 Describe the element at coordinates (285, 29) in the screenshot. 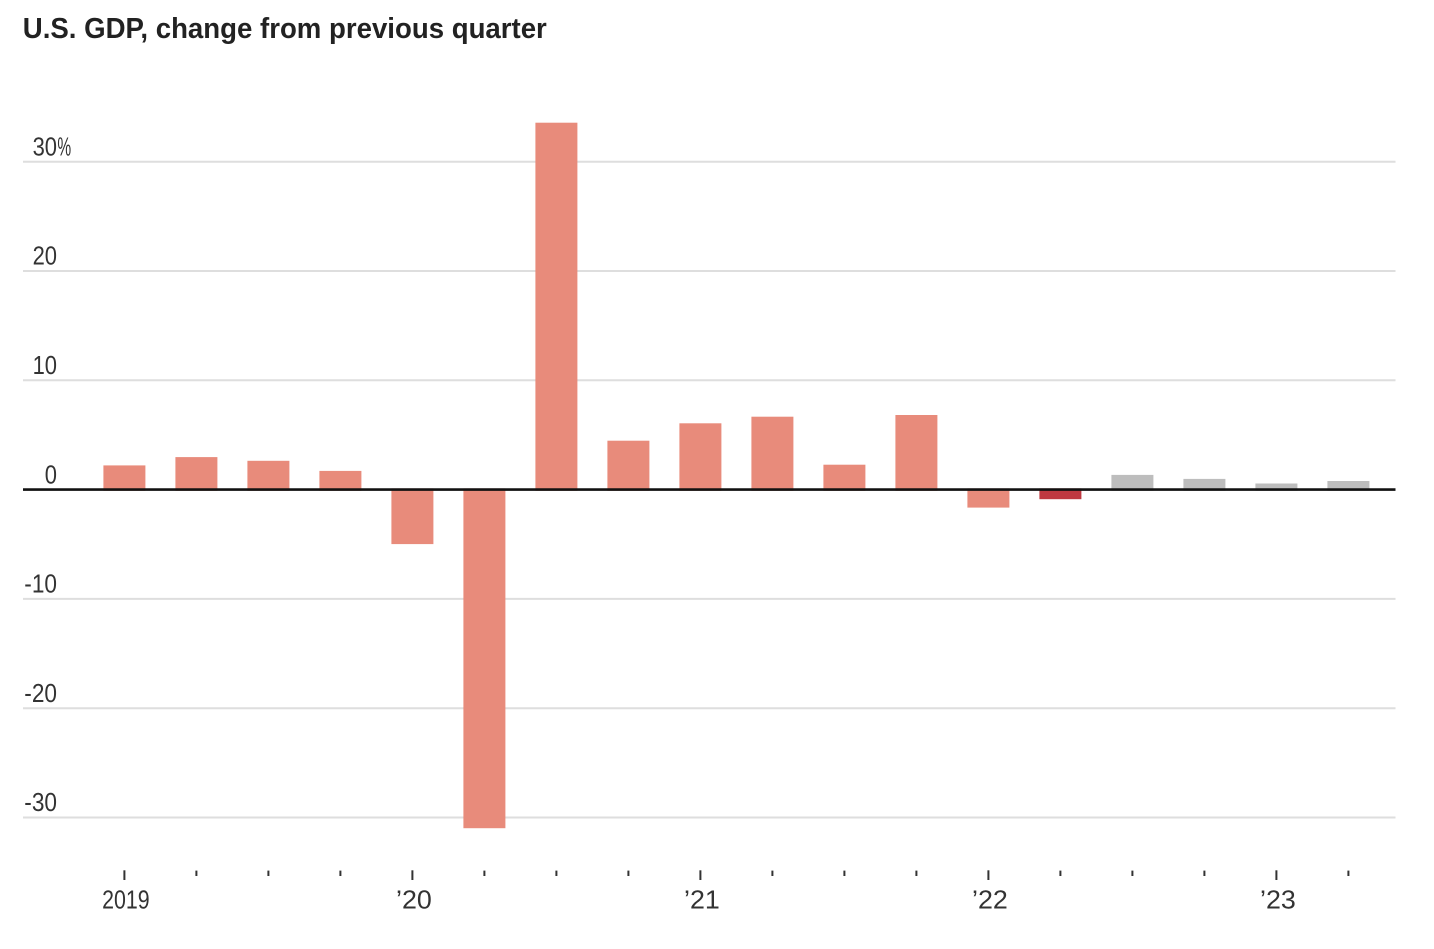

I see `svg-text:U.S. GDP, change from previous: U.S. GDP, change from previous quarter` at that location.